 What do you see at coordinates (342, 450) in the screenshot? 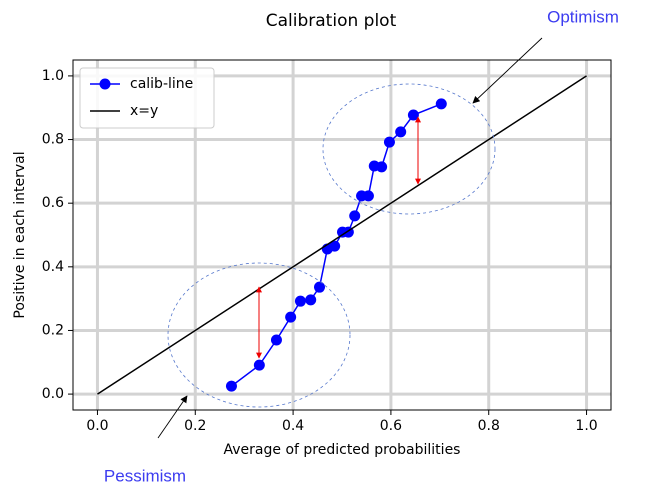
I see `x-axis-label: Average of predicted probabilities` at bounding box center [342, 450].